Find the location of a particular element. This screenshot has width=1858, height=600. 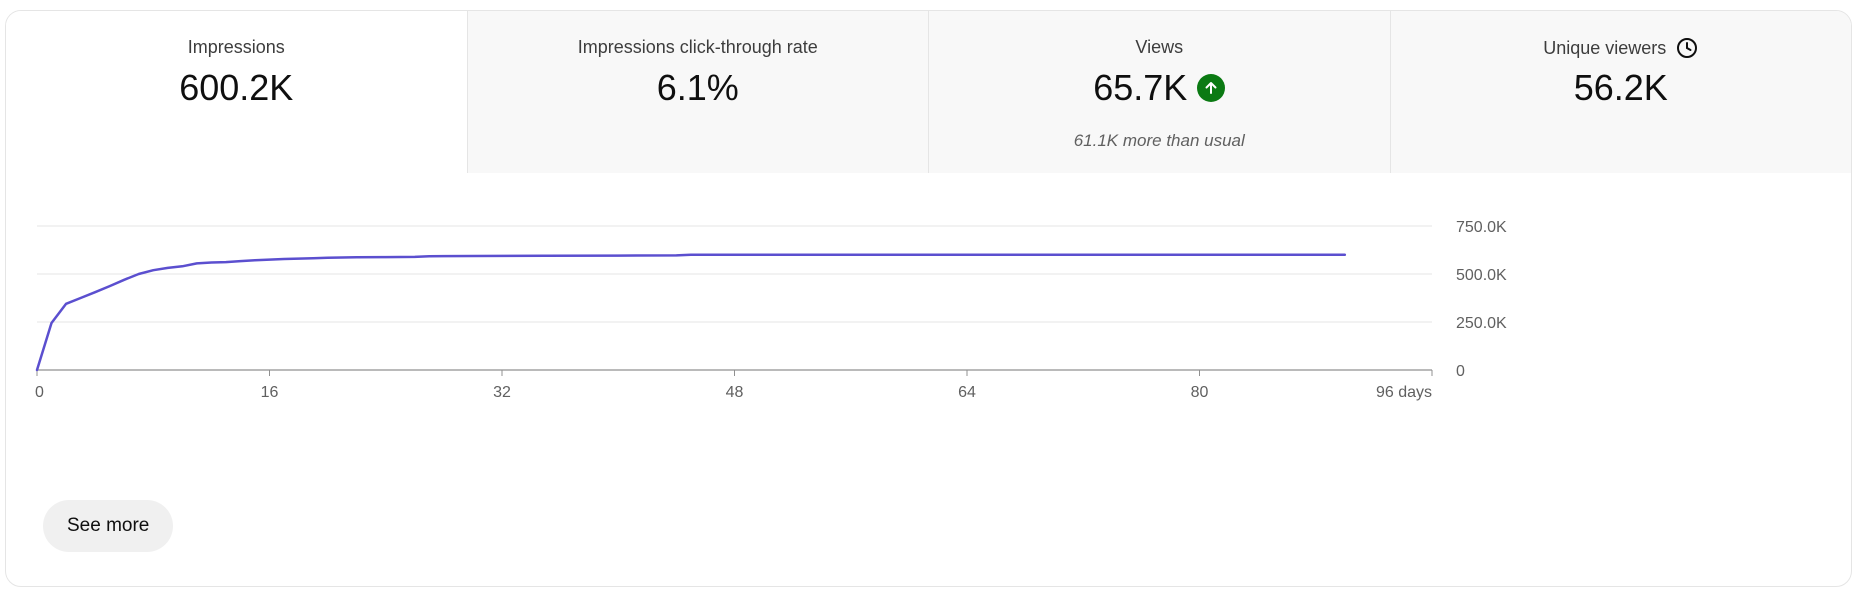

metric-tab-views: Views 65.7K 61.1K more than usual is located at coordinates (1159, 92).